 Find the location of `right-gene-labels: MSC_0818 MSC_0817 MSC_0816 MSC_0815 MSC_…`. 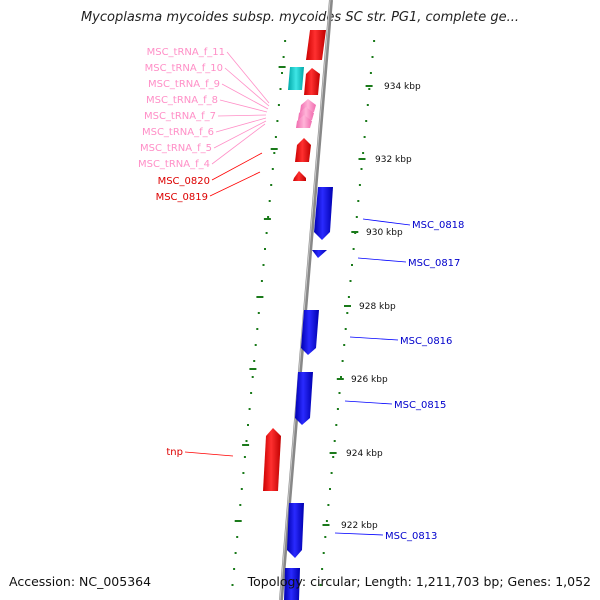

right-gene-labels: MSC_0818 MSC_0817 MSC_0816 MSC_0815 MSC_… is located at coordinates (424, 381).